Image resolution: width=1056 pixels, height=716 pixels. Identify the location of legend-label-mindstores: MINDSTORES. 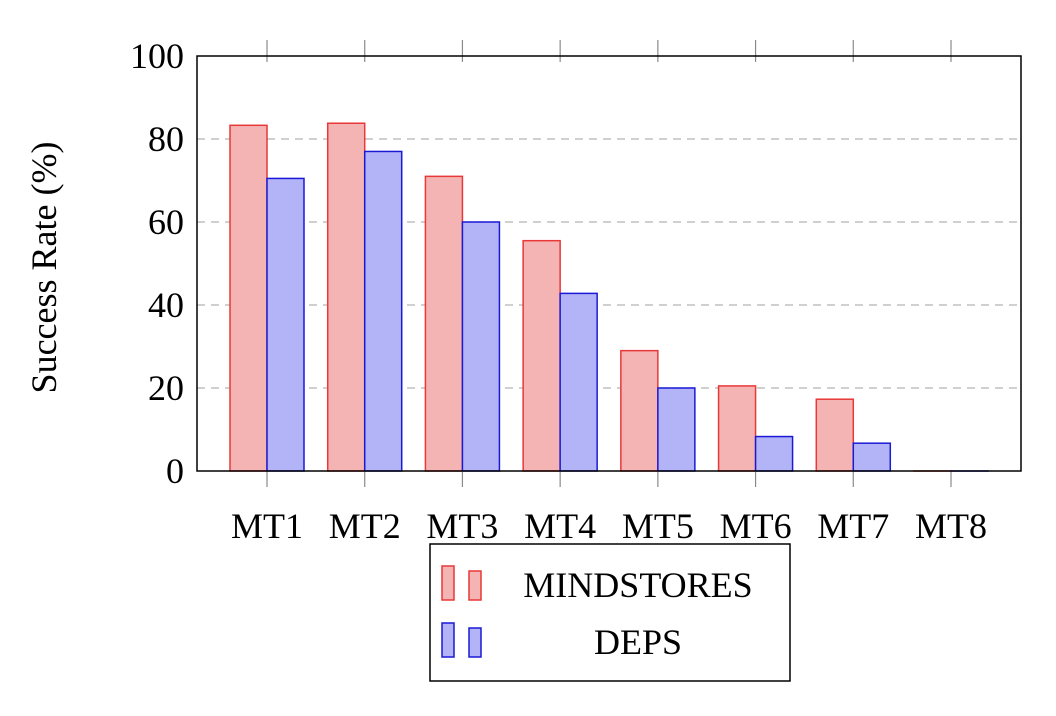
(637, 585).